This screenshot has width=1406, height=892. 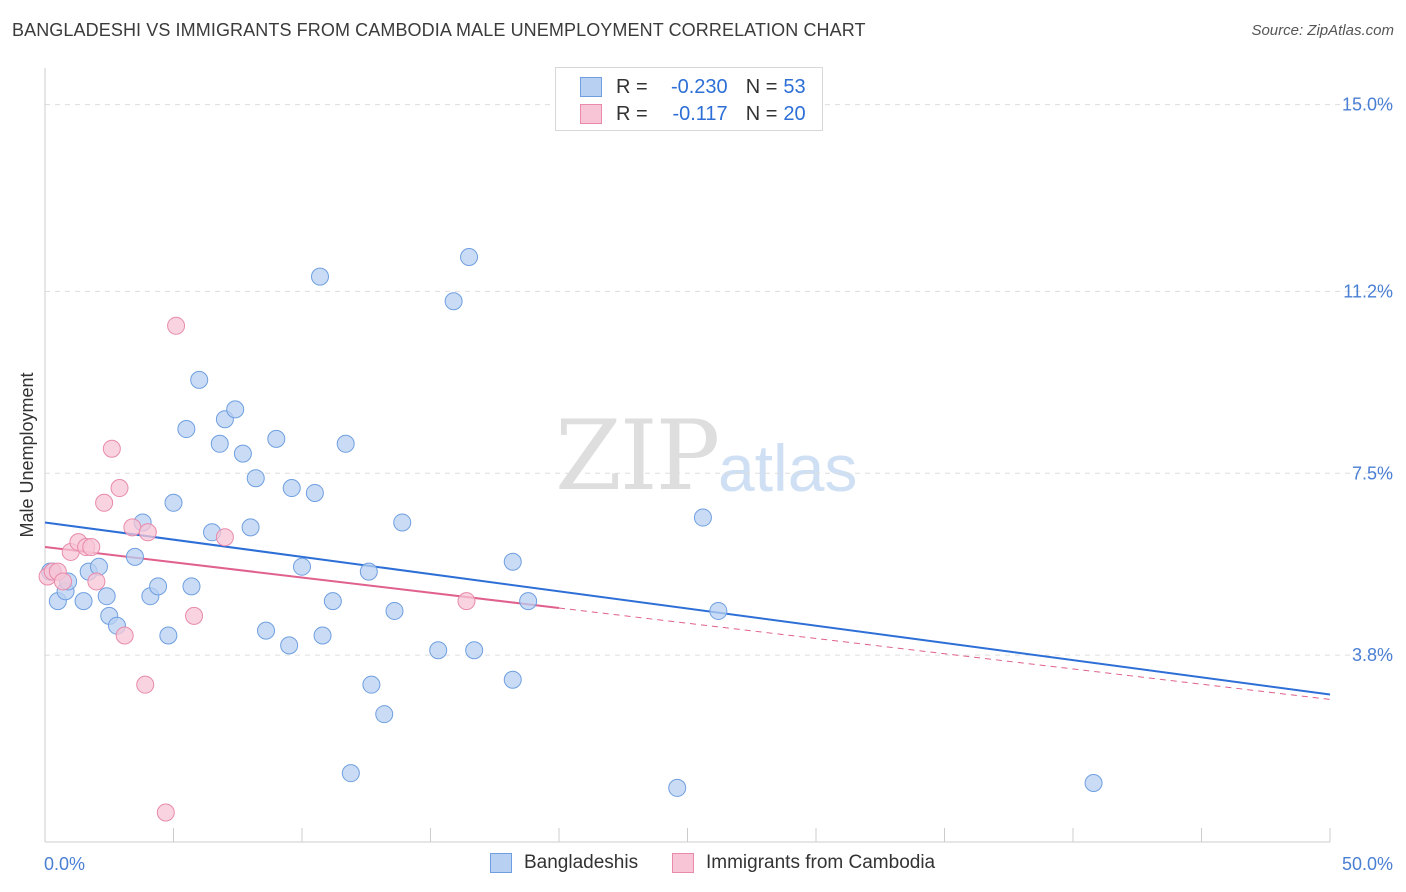 I want to click on legend-label: Immigrants from Cambodia, so click(x=821, y=862).